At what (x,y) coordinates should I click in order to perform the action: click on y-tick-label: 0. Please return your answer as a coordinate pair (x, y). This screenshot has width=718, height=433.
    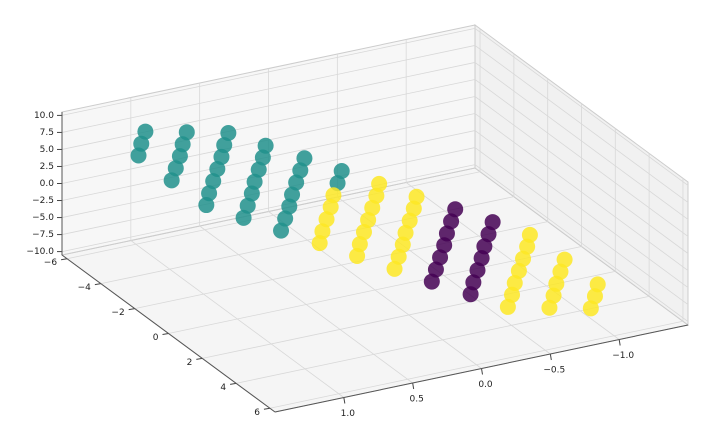
    Looking at the image, I should click on (156, 338).